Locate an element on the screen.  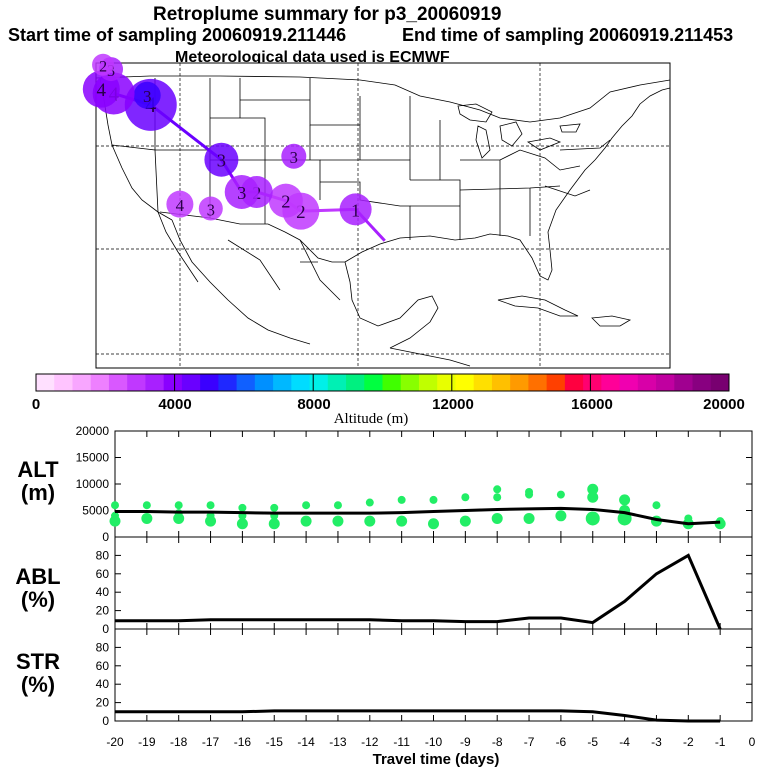
x-tick-label: -12 is located at coordinates (370, 742).